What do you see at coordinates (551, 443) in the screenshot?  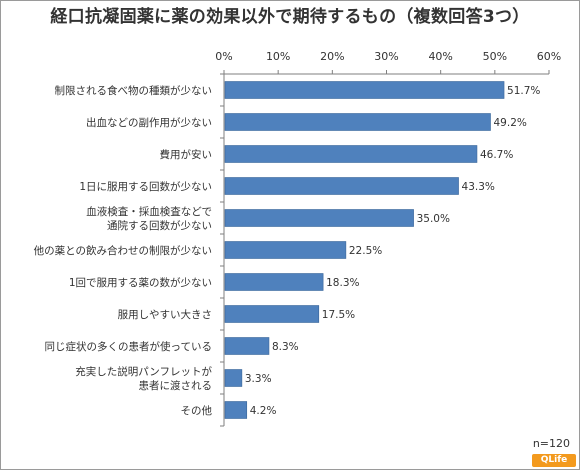 I see `sample-size-note: n=120` at bounding box center [551, 443].